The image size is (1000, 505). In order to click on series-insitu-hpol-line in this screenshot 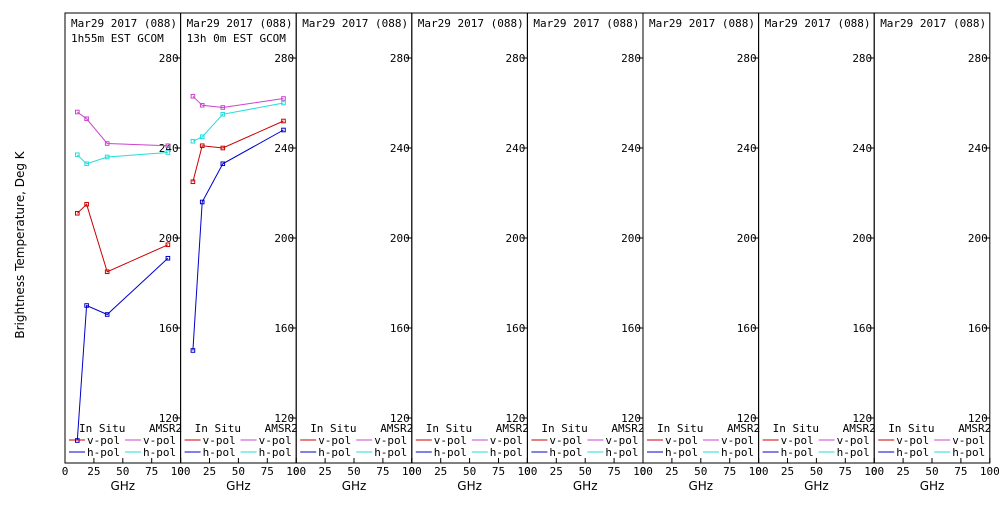, I will do `click(238, 240)`.